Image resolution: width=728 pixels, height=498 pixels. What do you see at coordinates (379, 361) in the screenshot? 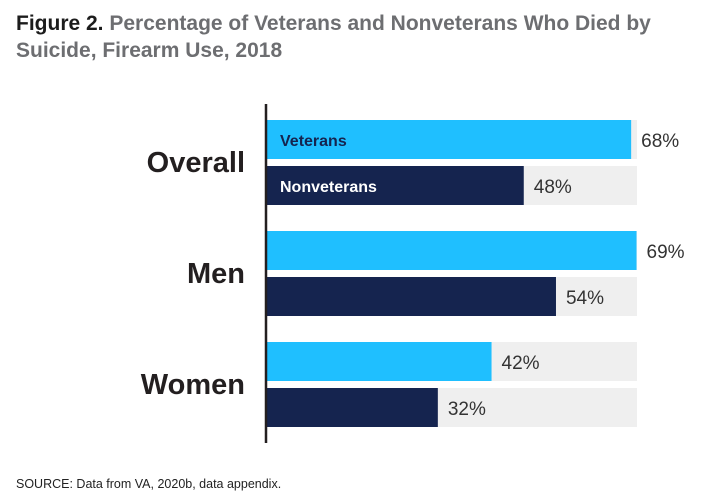
I see `bar-women-veterans` at bounding box center [379, 361].